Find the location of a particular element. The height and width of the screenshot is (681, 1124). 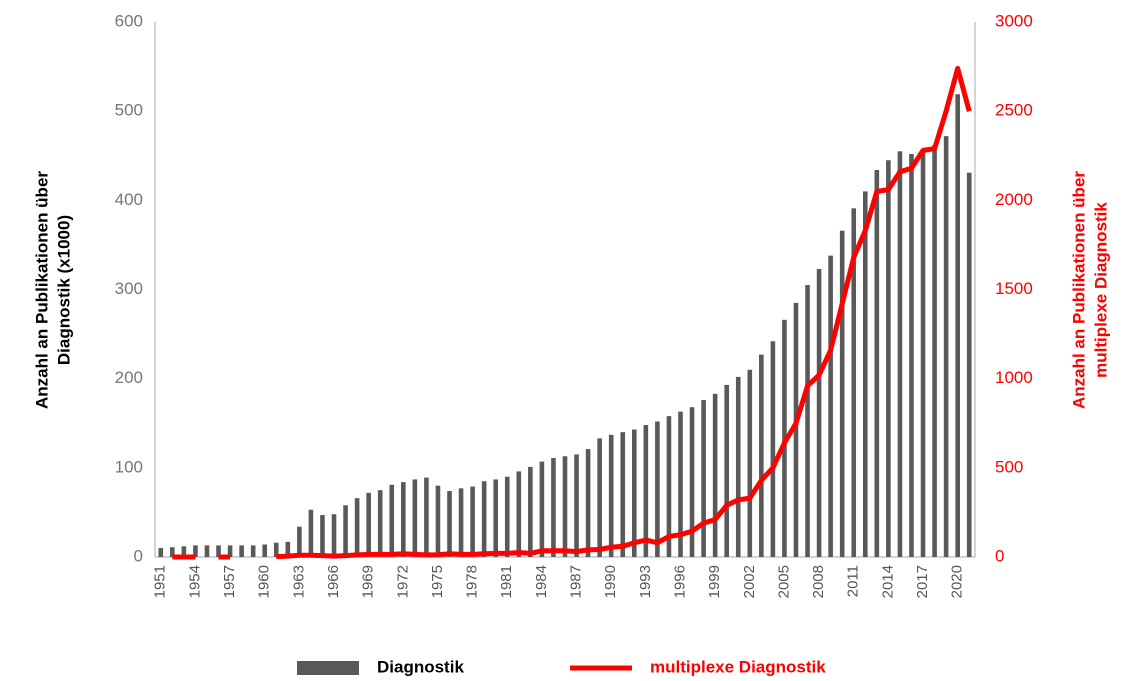

x-tick-label: 1993 is located at coordinates (645, 581).